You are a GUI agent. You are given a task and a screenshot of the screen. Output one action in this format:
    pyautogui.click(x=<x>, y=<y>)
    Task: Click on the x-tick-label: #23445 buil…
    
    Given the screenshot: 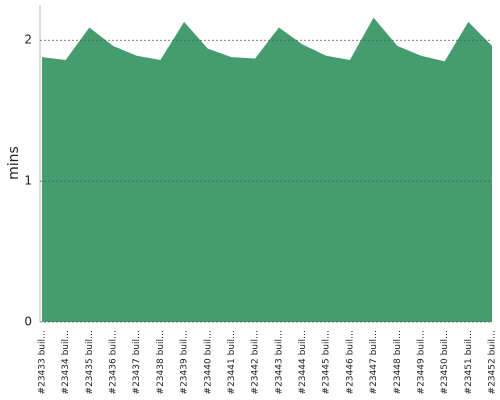 What is the action you would take?
    pyautogui.click(x=327, y=362)
    